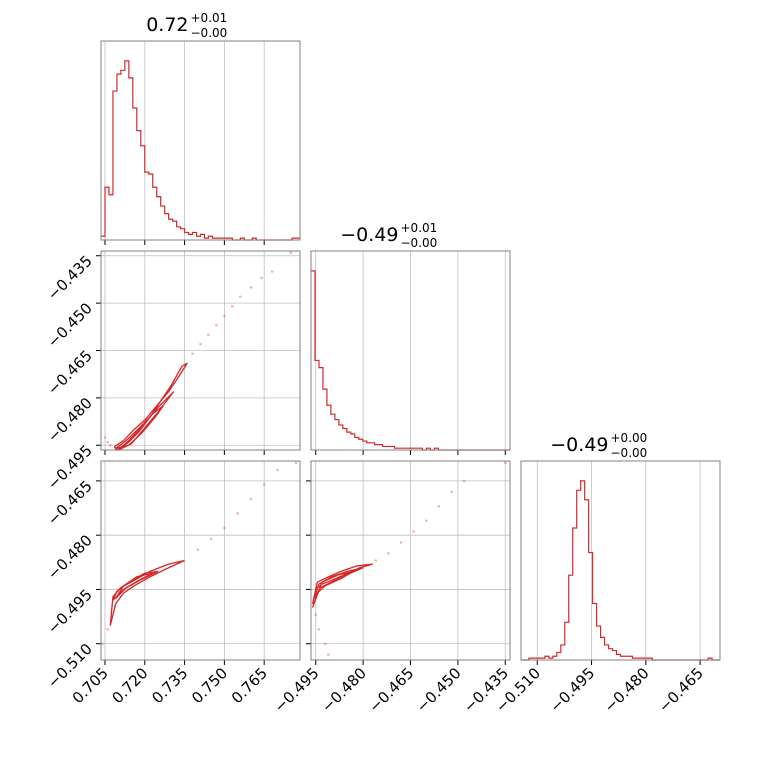  I want to click on y-tick-label: −0.495, so click(70, 612).